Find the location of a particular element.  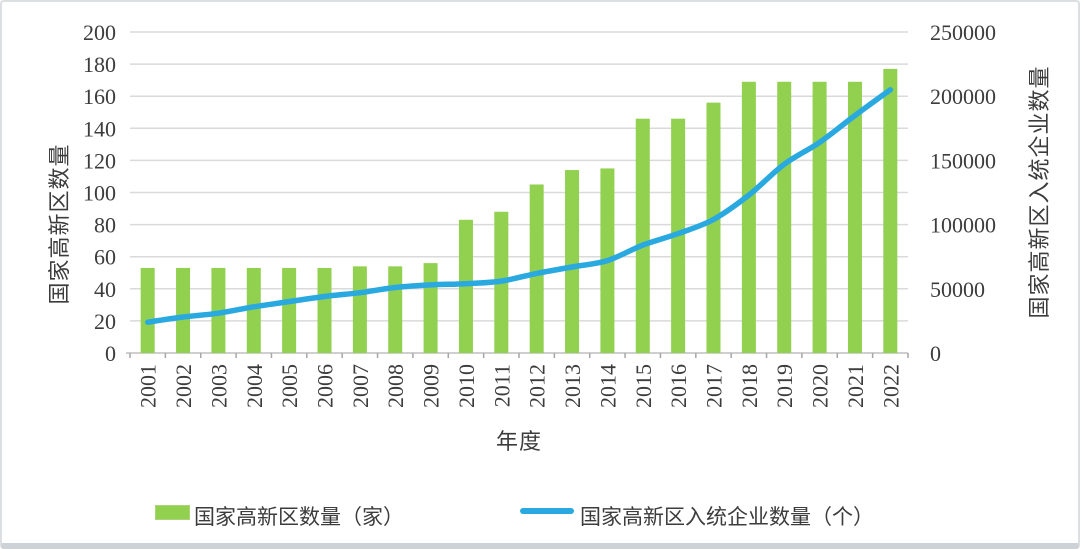

left-axis-title: 国家高新区数量 is located at coordinates (59, 224).